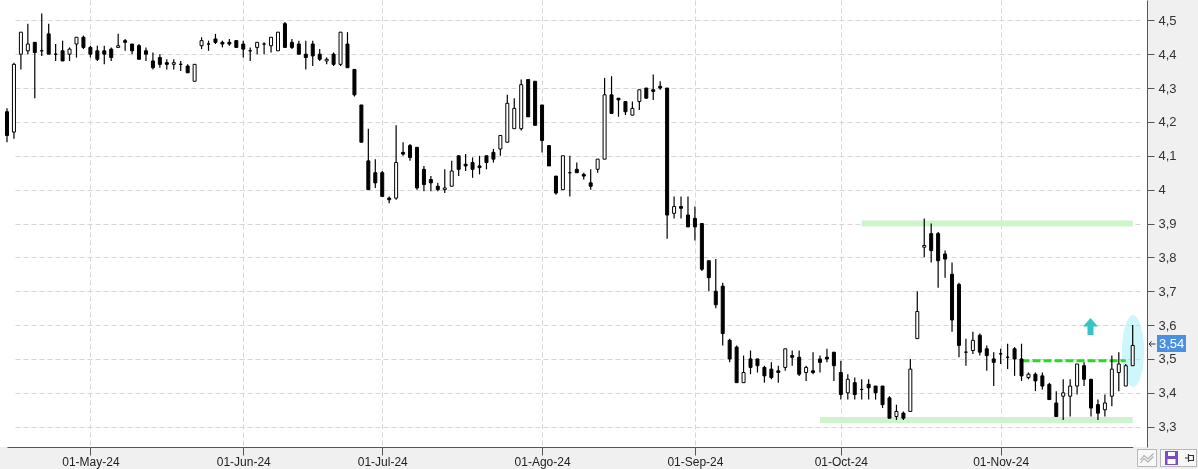  Describe the element at coordinates (1172, 344) in the screenshot. I see `text: 3,54` at that location.